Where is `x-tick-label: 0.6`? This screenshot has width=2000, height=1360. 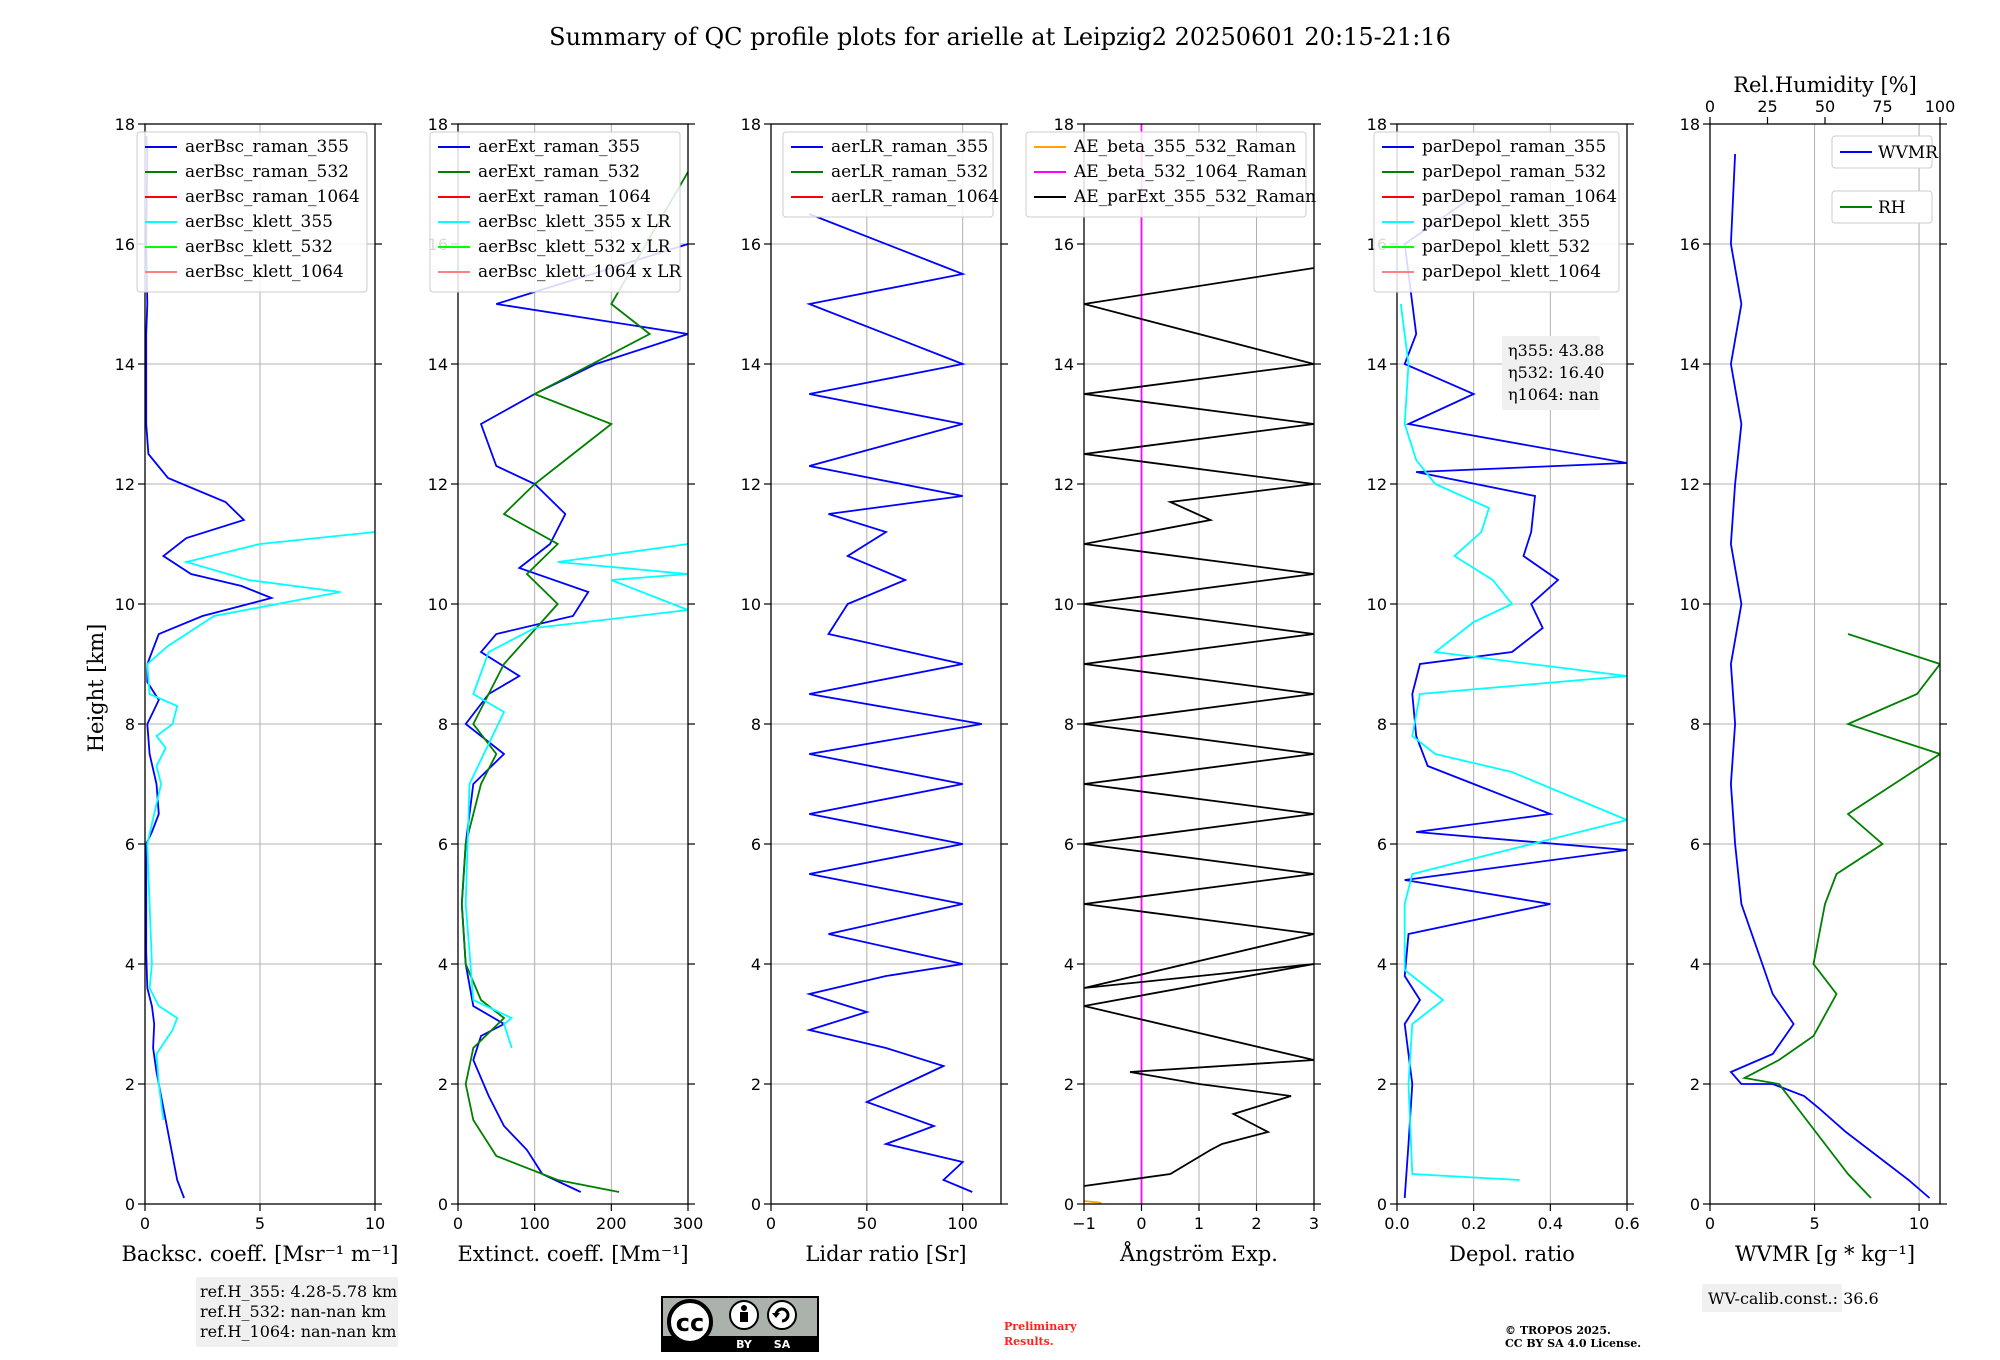
x-tick-label: 0.6 is located at coordinates (1626, 1223).